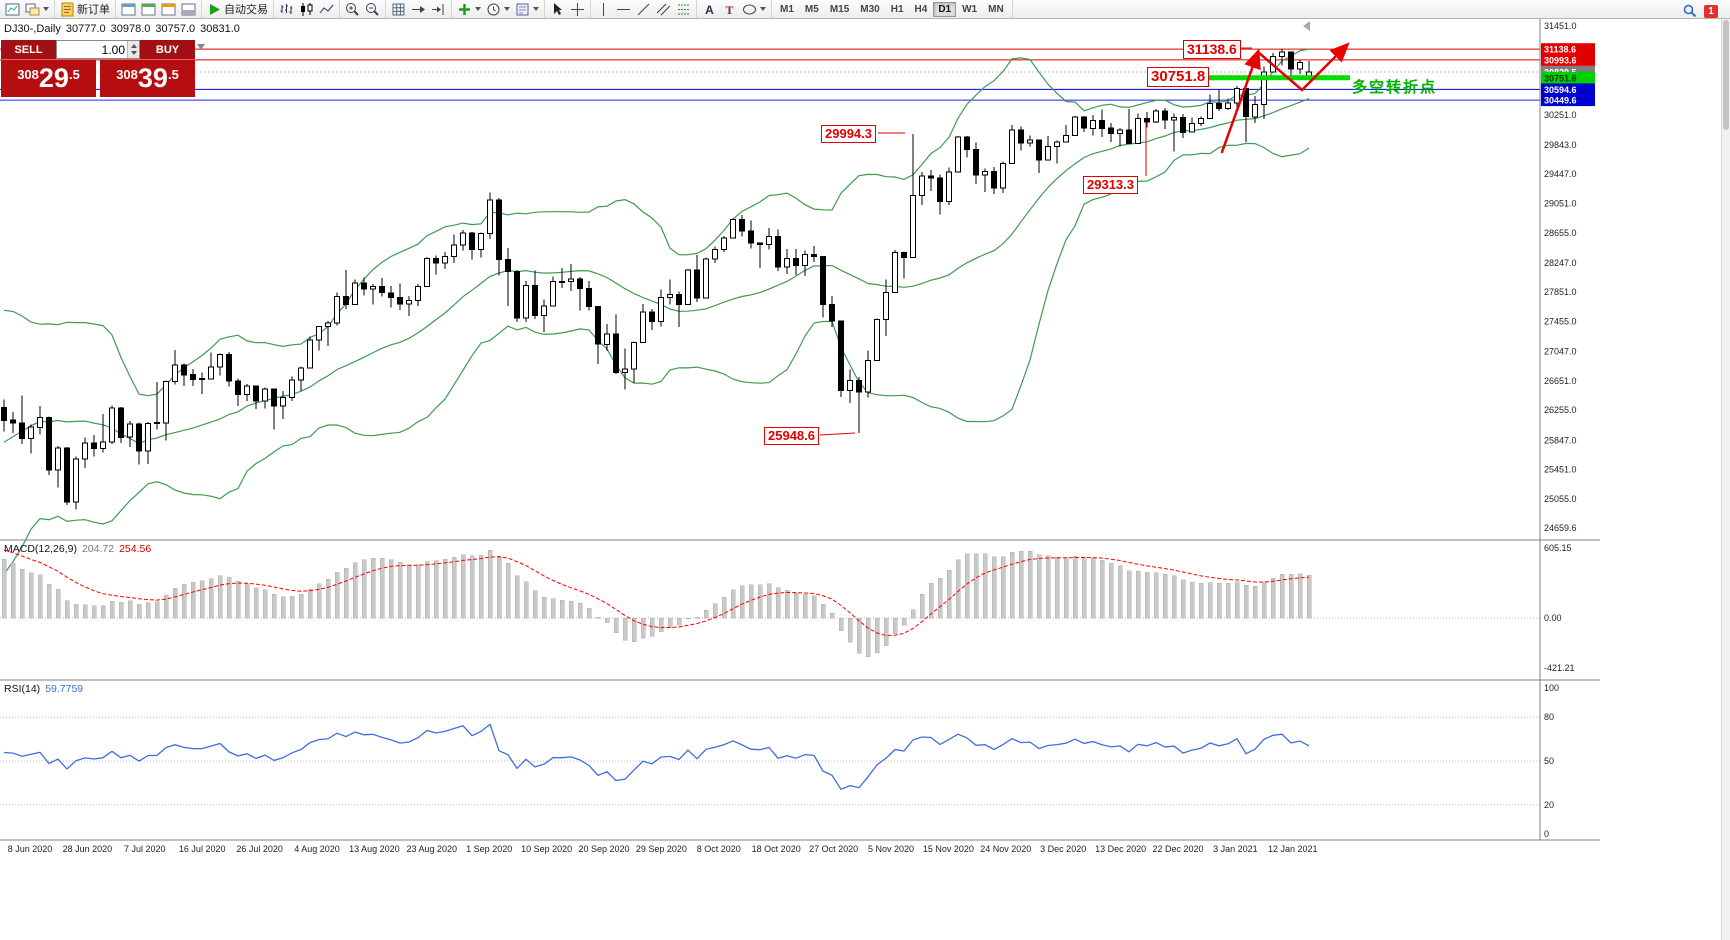 The height and width of the screenshot is (940, 1730). Describe the element at coordinates (22, 689) in the screenshot. I see `rsi-name: RSI(14)` at that location.